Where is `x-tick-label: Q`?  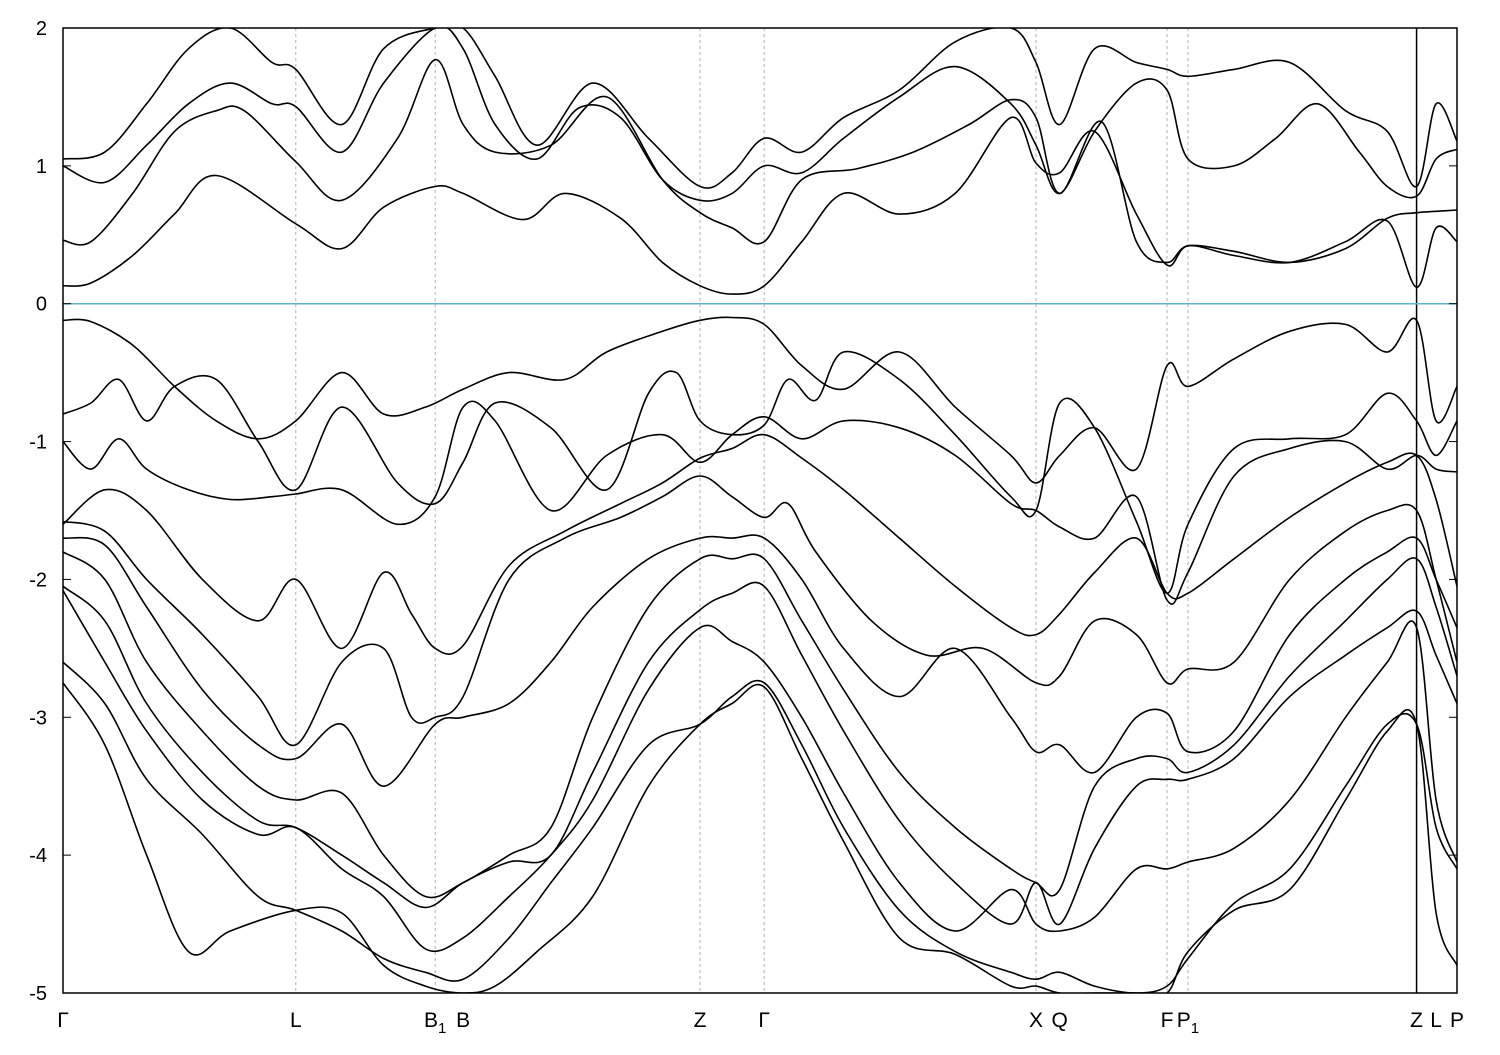 x-tick-label: Q is located at coordinates (1060, 1020).